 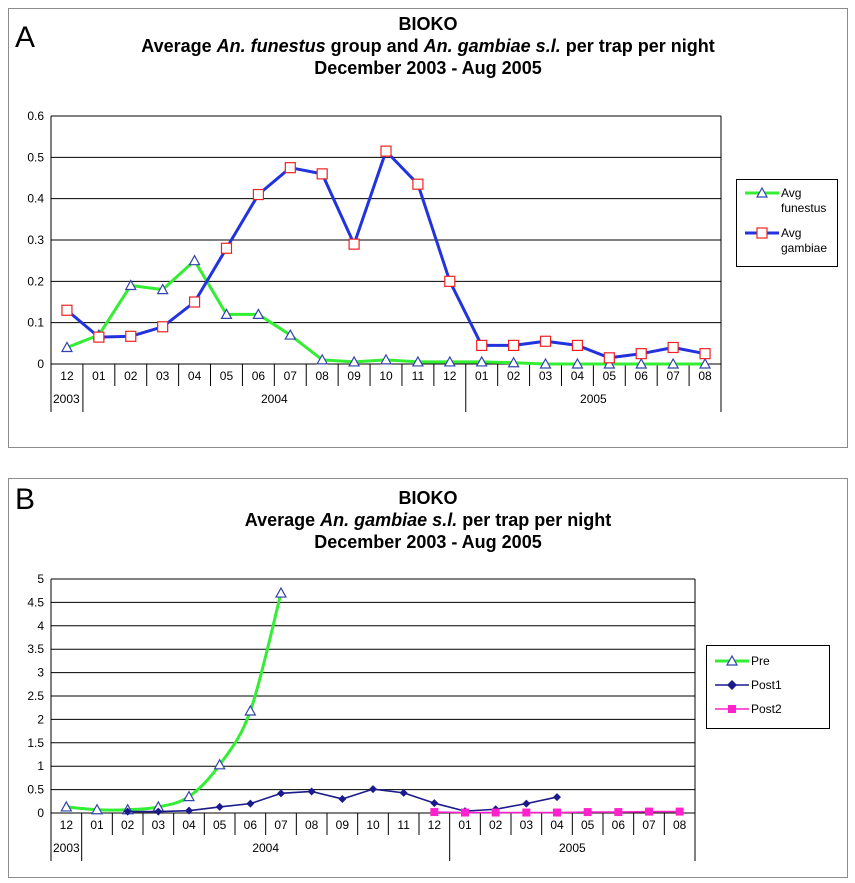 What do you see at coordinates (593, 399) in the screenshot?
I see `chart-a-year-label: 2005` at bounding box center [593, 399].